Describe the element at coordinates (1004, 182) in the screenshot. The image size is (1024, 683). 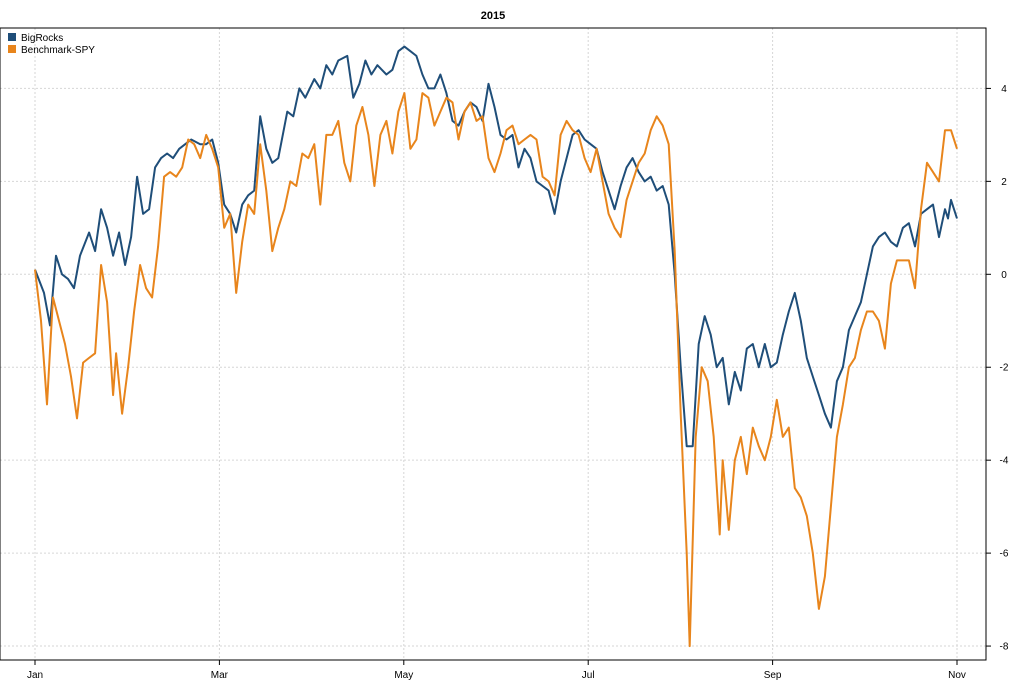
I see `y-tick-label: 2` at that location.